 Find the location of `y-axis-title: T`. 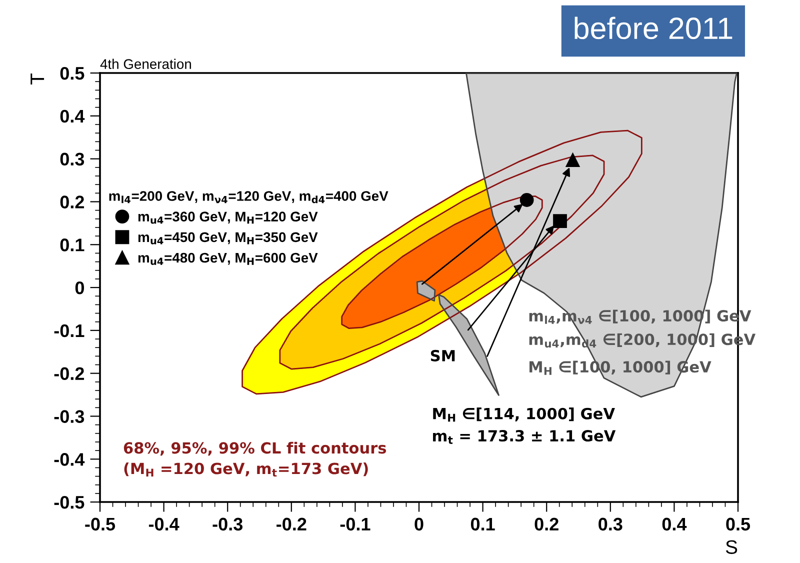

y-axis-title: T is located at coordinates (37, 78).